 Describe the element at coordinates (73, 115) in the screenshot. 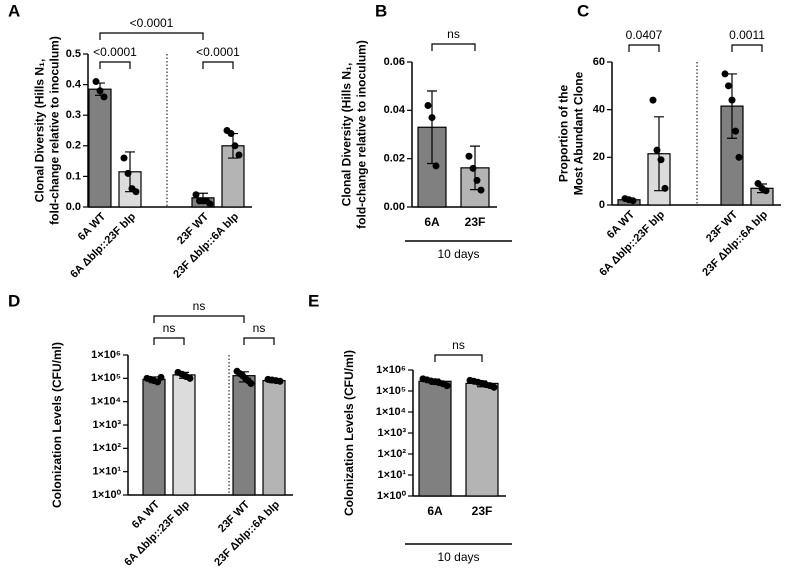

I see `y-tick-label: 0.3` at that location.